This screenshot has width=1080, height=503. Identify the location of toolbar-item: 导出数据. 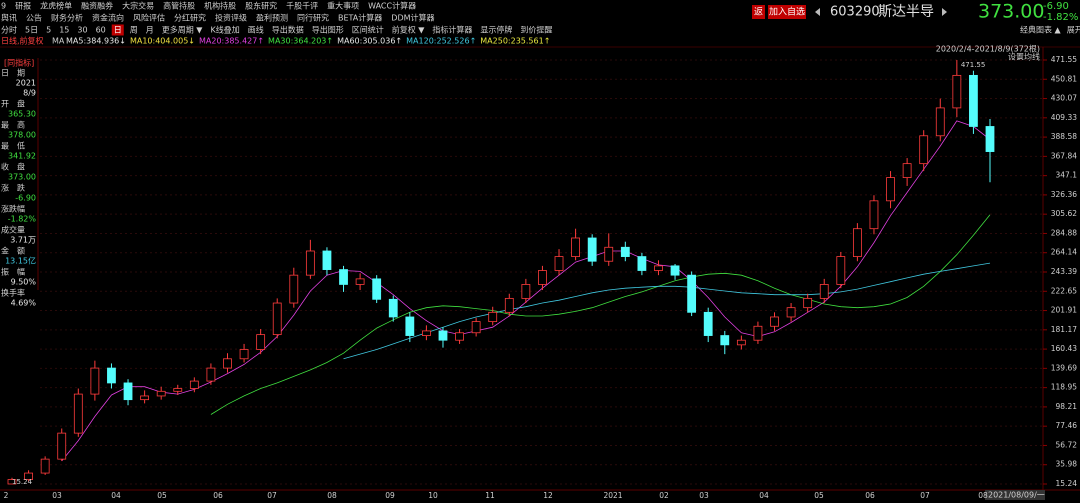
(288, 30).